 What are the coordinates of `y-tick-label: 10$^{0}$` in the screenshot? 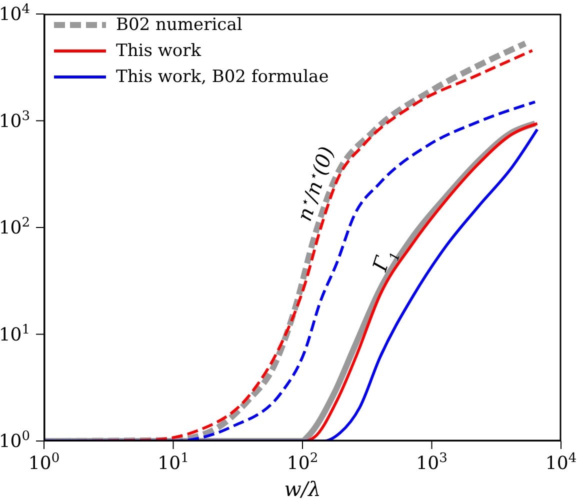 It's located at (15, 440).